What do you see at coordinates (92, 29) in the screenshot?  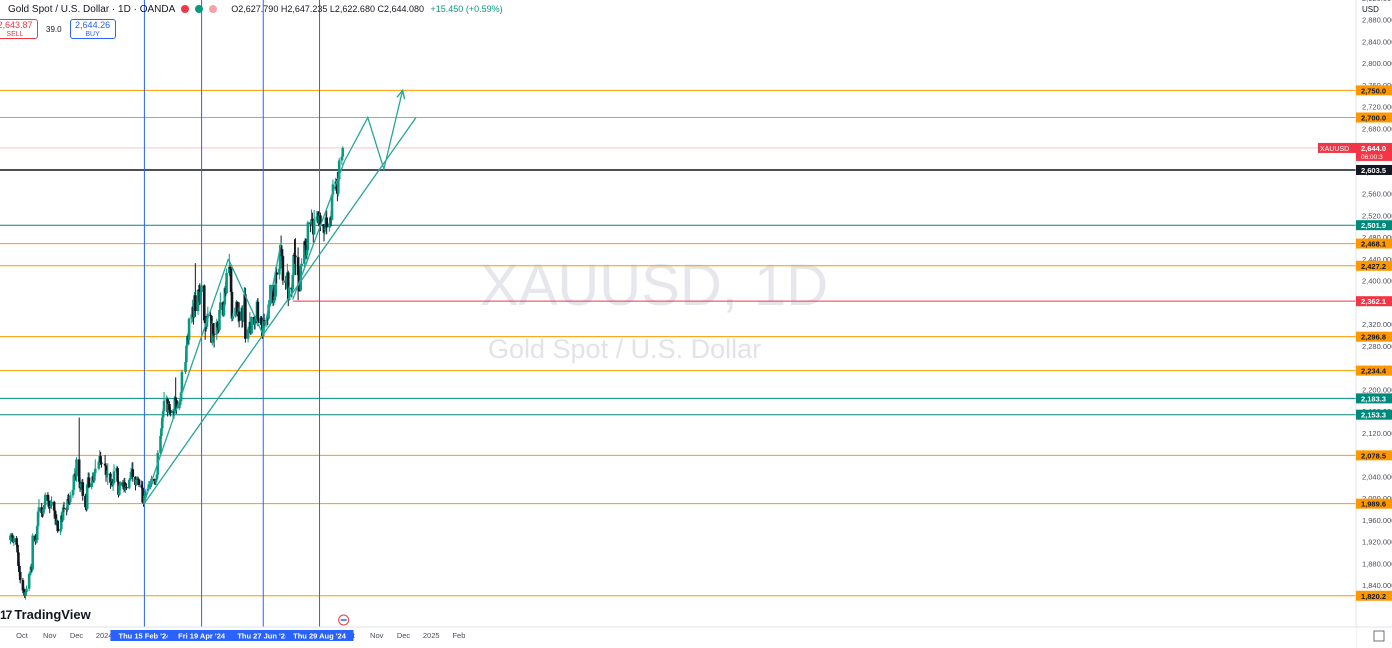 I see `buy-button: 2,644.26 BUY` at bounding box center [92, 29].